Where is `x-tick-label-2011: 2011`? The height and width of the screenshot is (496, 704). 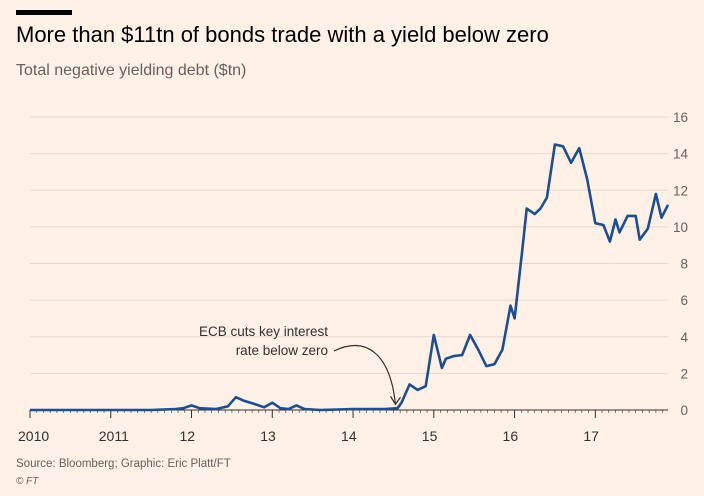 x-tick-label-2011: 2011 is located at coordinates (114, 436).